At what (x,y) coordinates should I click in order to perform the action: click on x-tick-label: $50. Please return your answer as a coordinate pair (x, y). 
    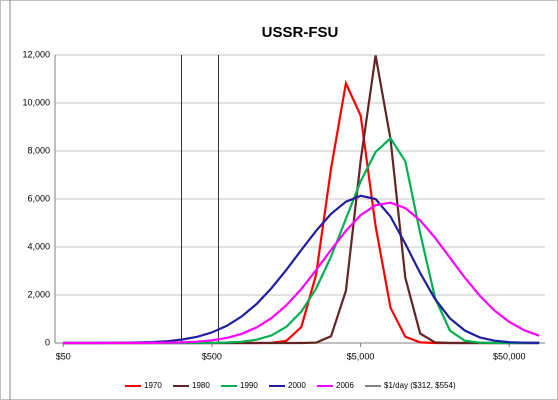
    Looking at the image, I should click on (63, 356).